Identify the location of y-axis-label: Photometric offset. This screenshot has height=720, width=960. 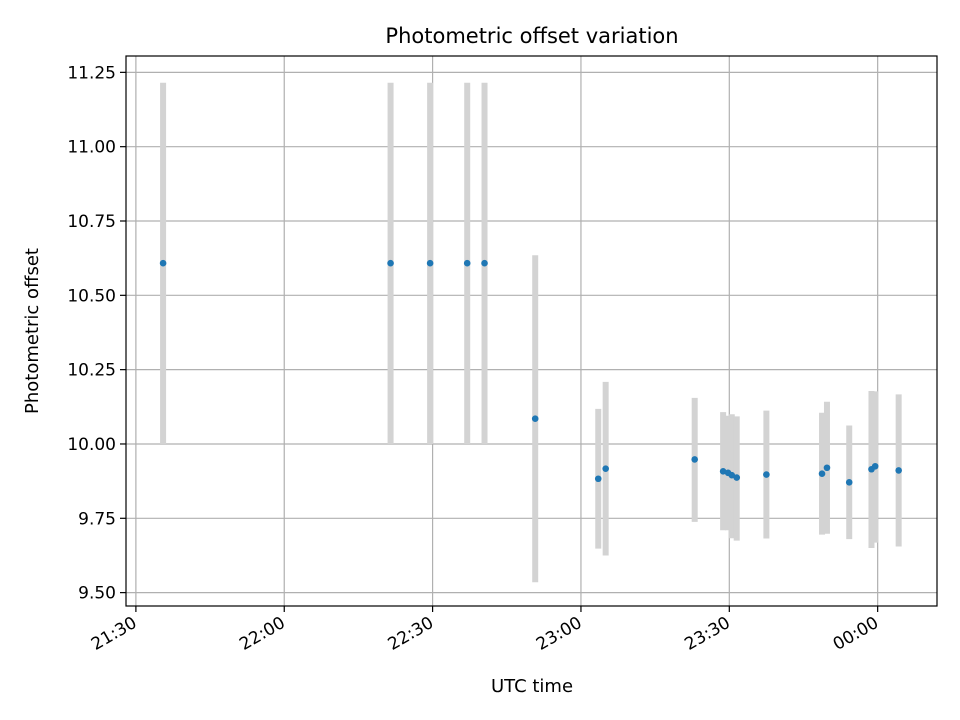
(32, 331).